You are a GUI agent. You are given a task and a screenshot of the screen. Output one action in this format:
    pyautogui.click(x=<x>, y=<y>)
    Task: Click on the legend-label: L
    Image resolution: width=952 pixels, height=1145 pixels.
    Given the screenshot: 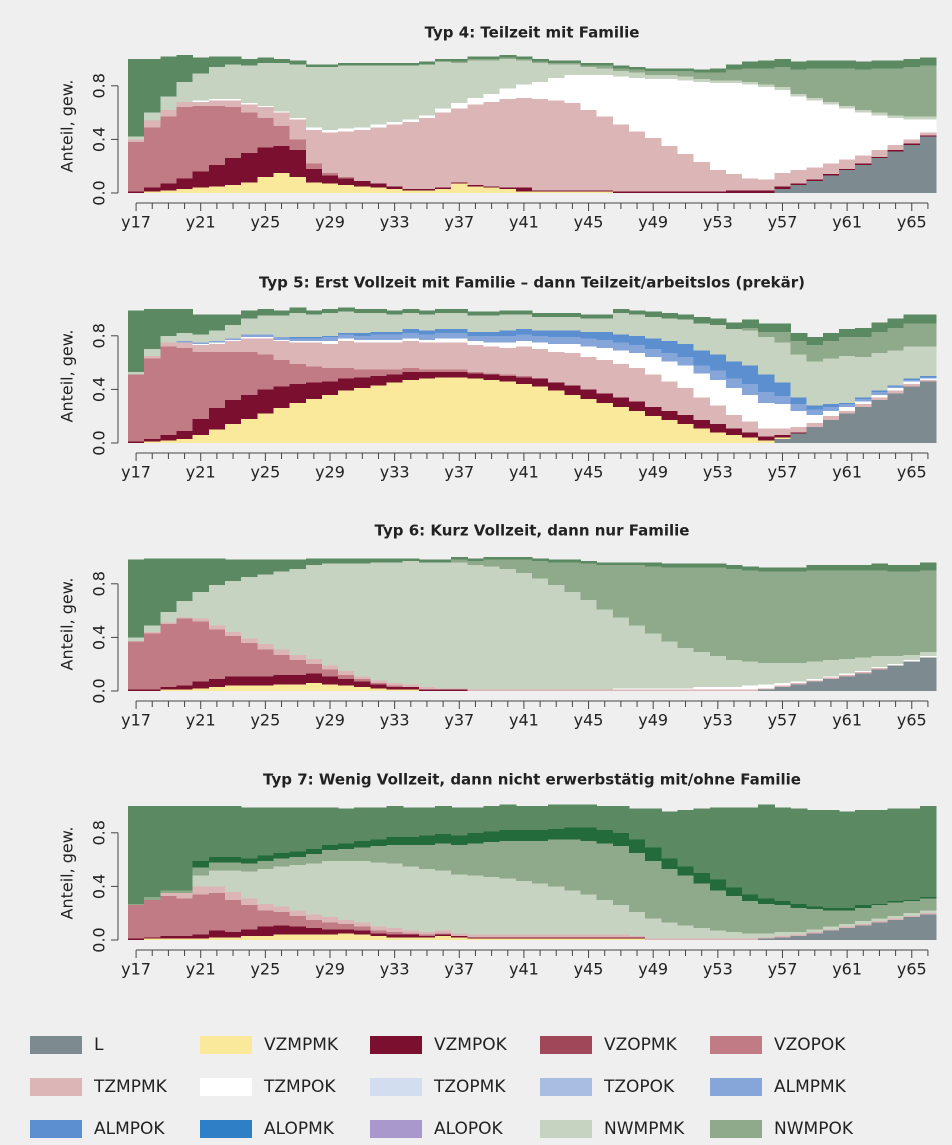 What is the action you would take?
    pyautogui.click(x=99, y=1045)
    